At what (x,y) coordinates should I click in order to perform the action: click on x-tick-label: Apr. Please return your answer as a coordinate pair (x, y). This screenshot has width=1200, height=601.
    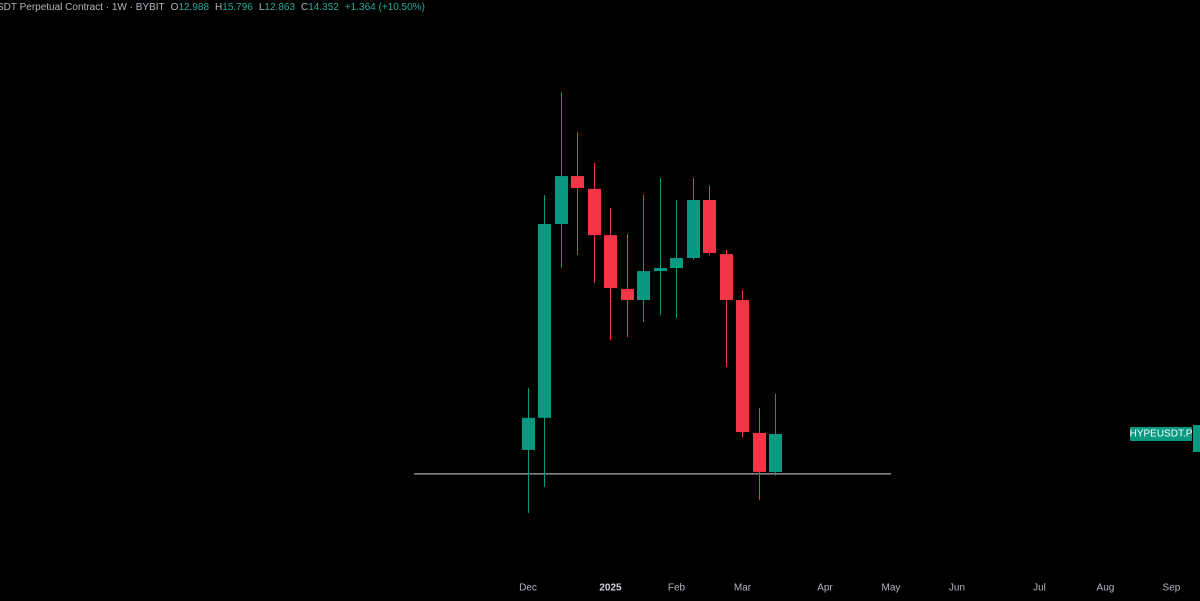
    Looking at the image, I should click on (825, 588).